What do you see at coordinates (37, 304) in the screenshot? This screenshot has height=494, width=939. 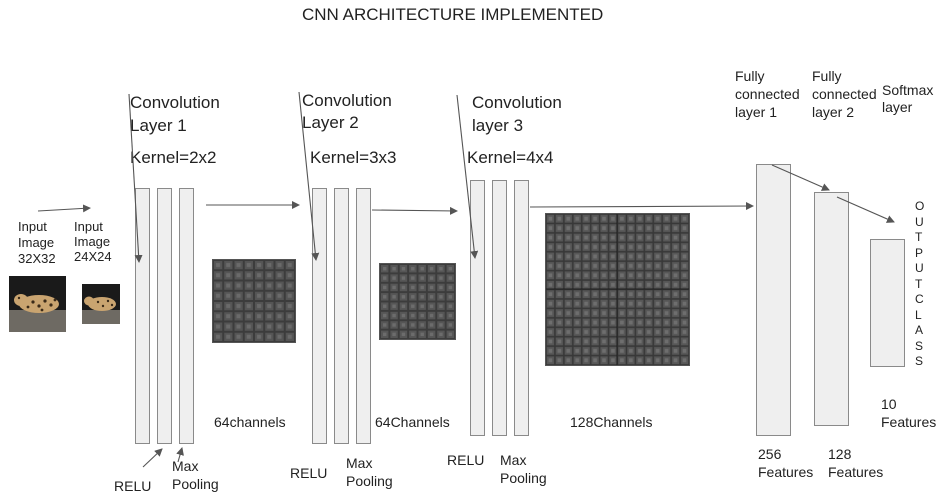 I see `input-image-32x32` at bounding box center [37, 304].